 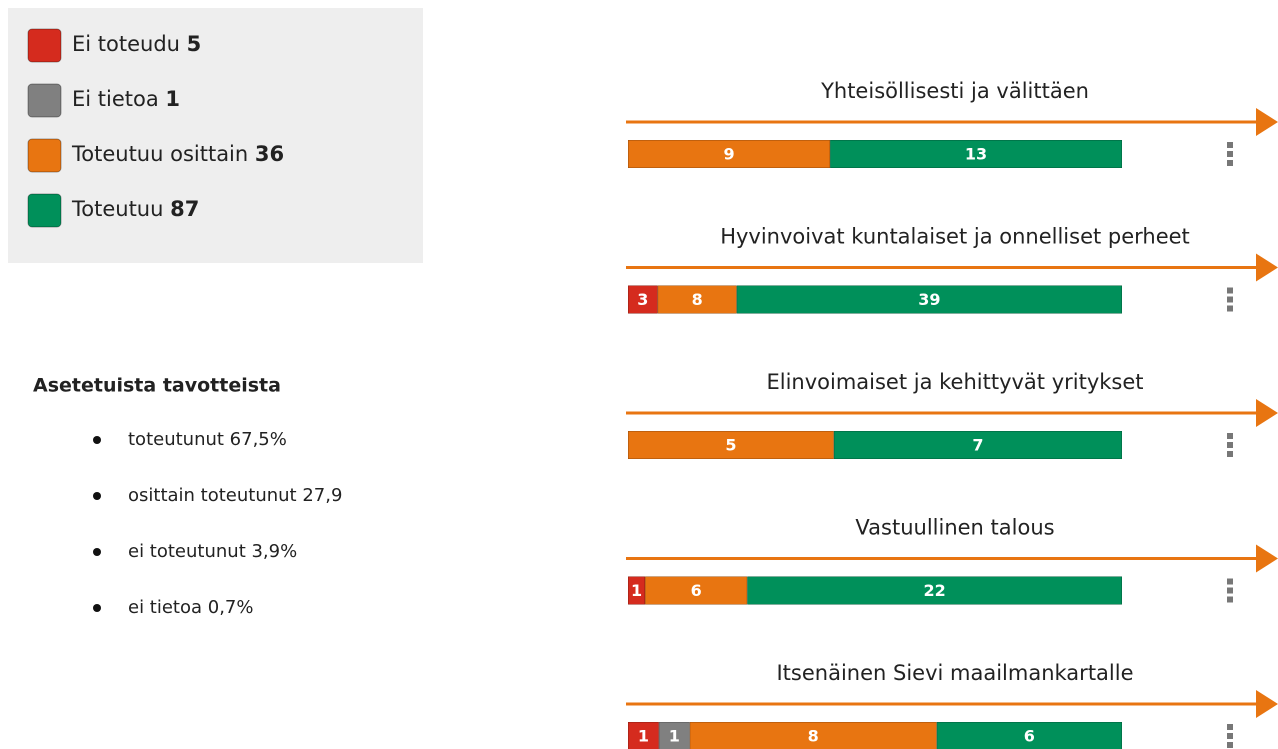 I want to click on bar-segment-label: 13, so click(x=976, y=154).